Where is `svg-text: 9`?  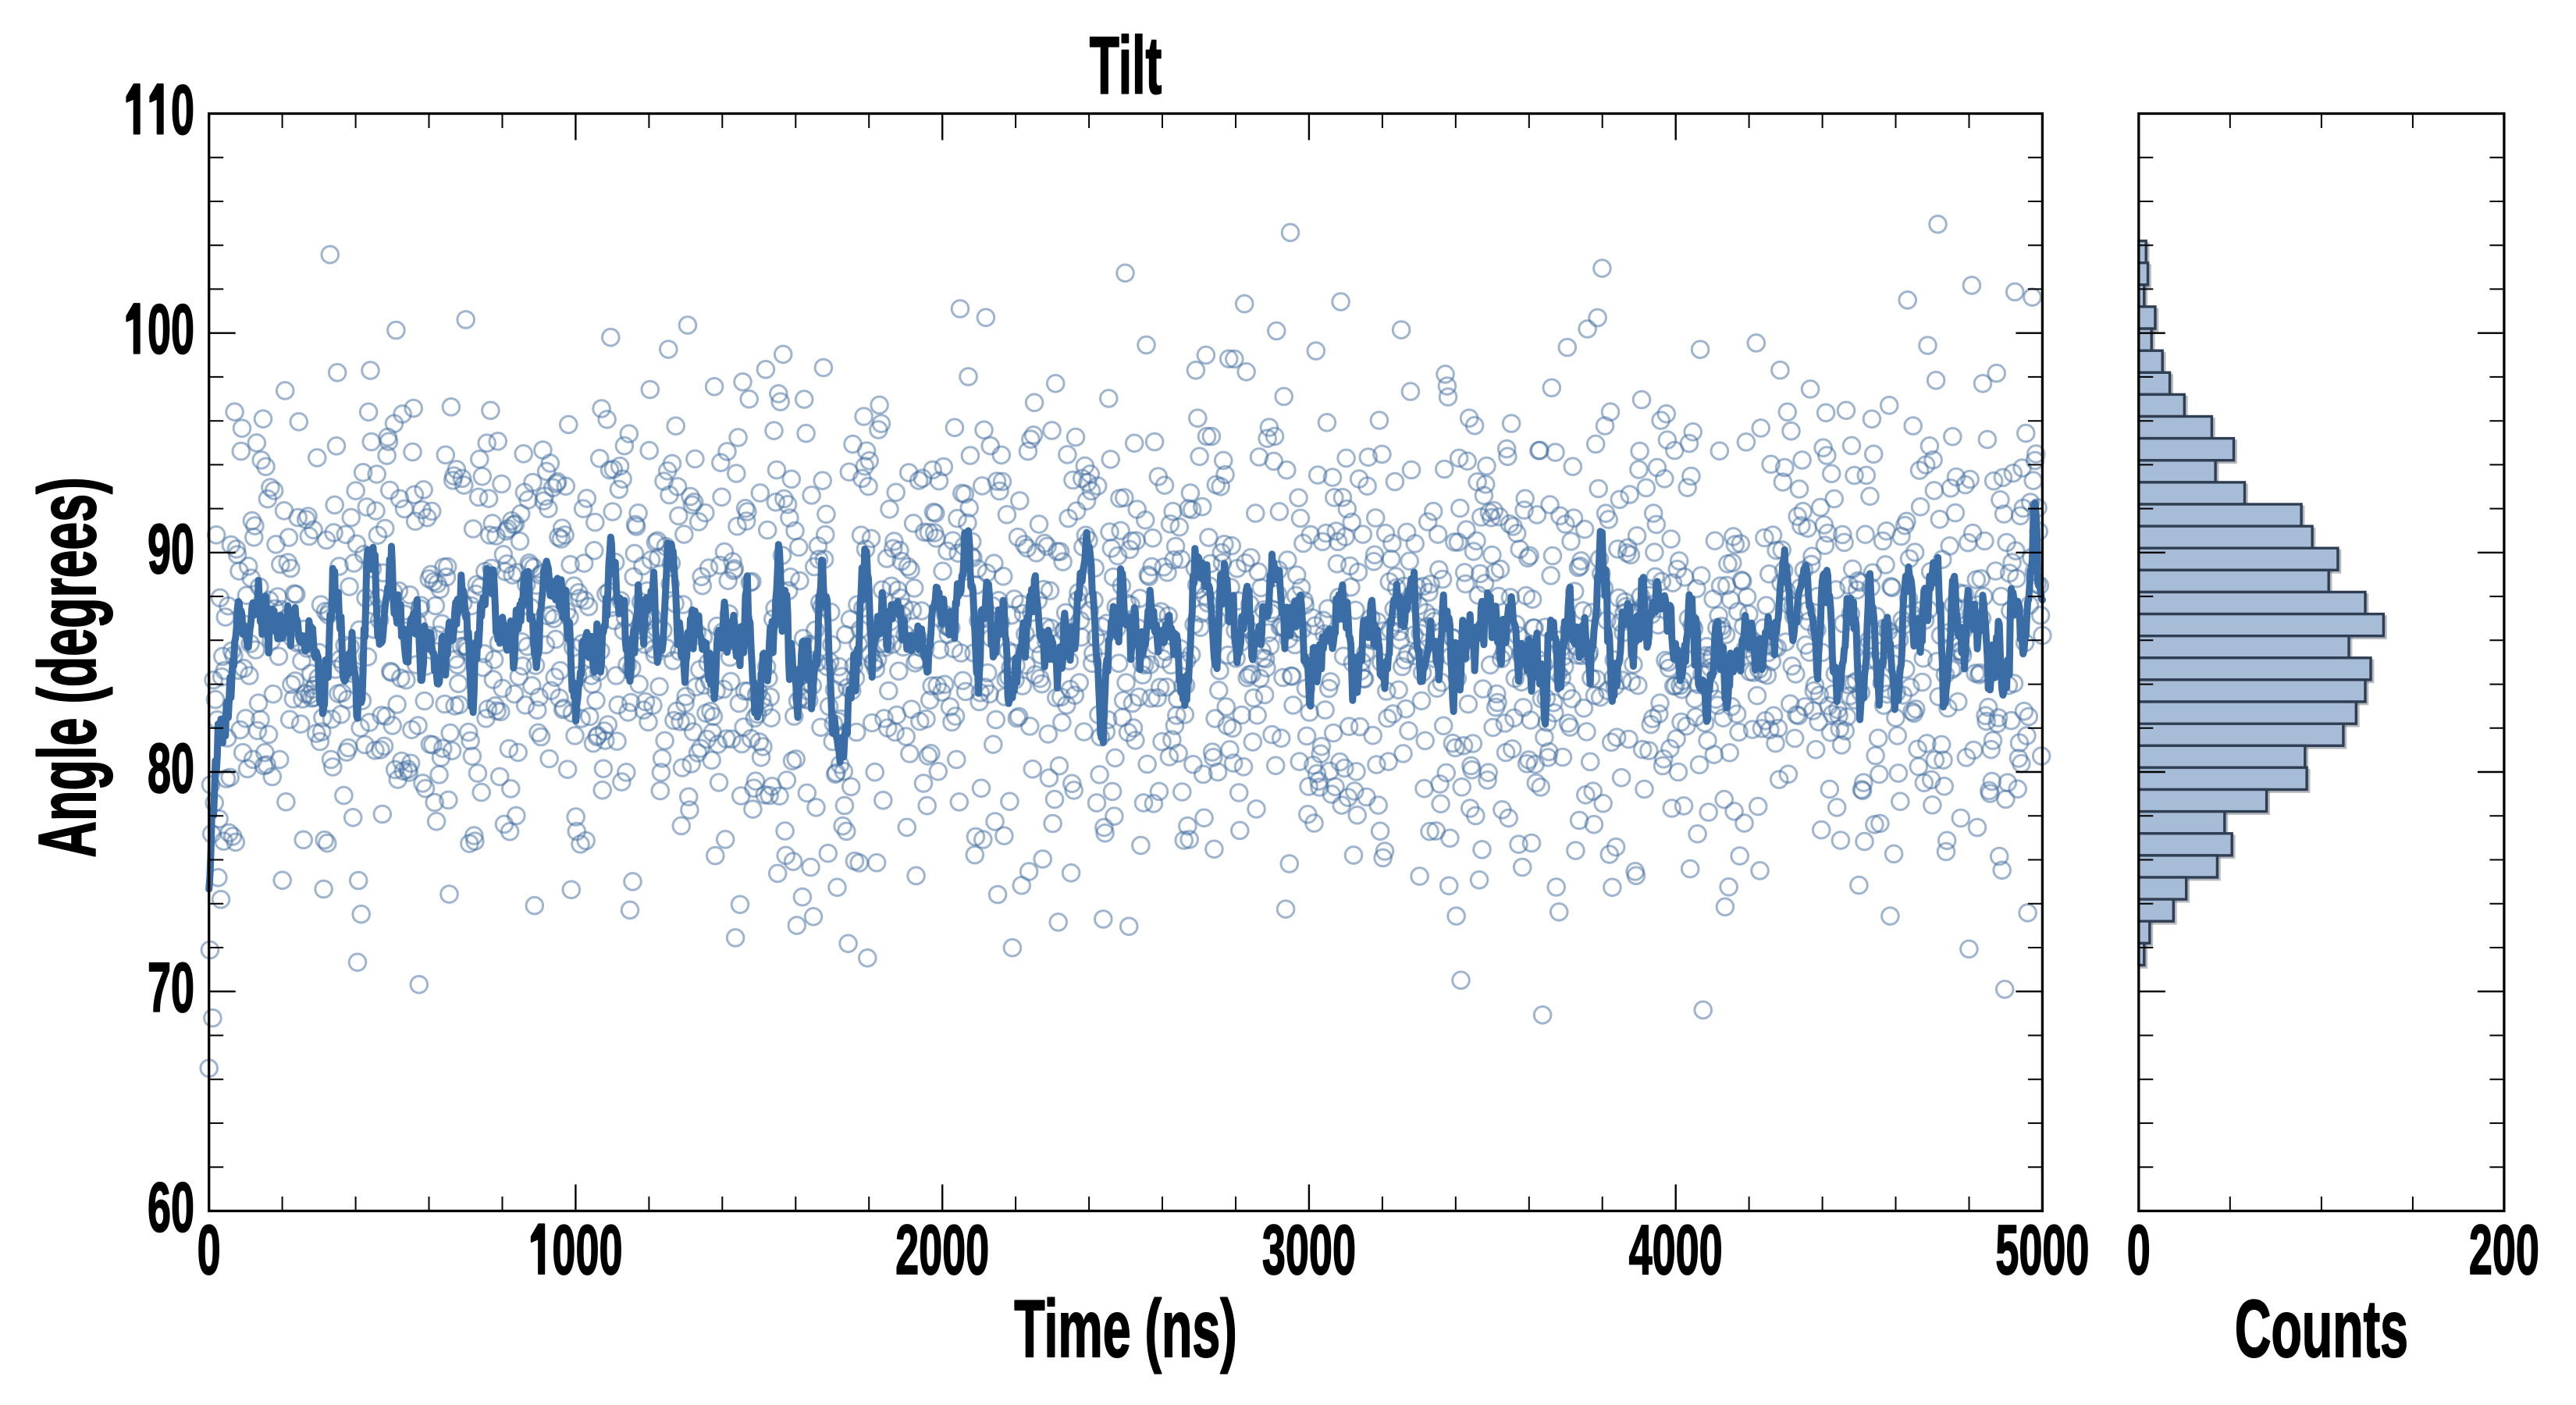 svg-text: 9 is located at coordinates (159, 549).